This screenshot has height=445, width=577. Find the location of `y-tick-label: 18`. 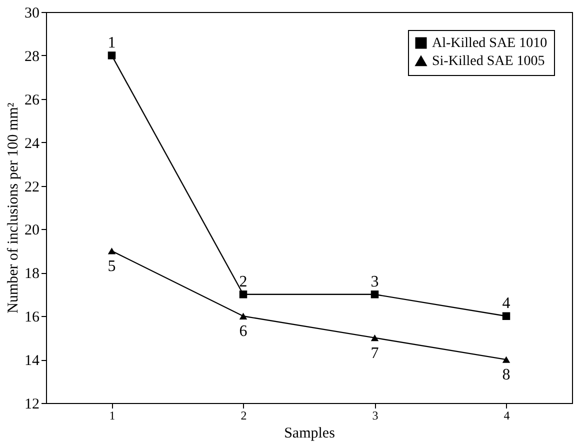

y-tick-label: 18 is located at coordinates (32, 274).